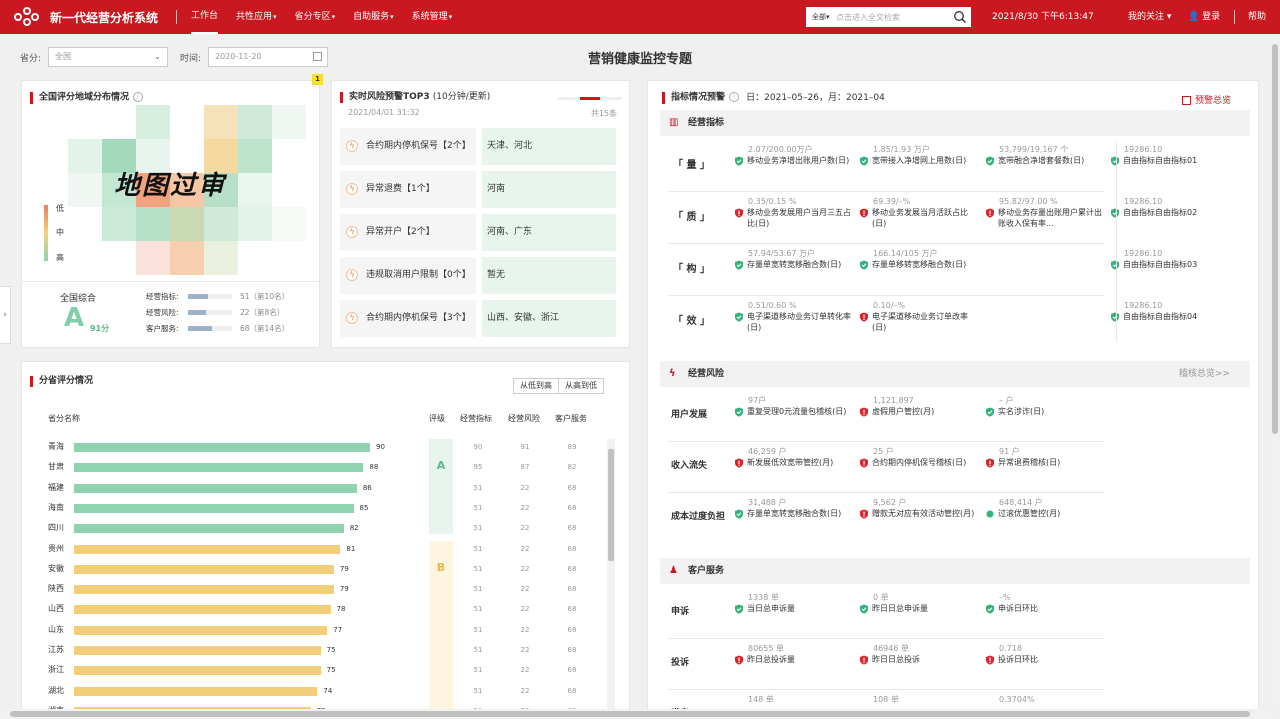 Image resolution: width=1280 pixels, height=719 pixels. Describe the element at coordinates (611, 579) in the screenshot. I see `table-scrollbar` at that location.